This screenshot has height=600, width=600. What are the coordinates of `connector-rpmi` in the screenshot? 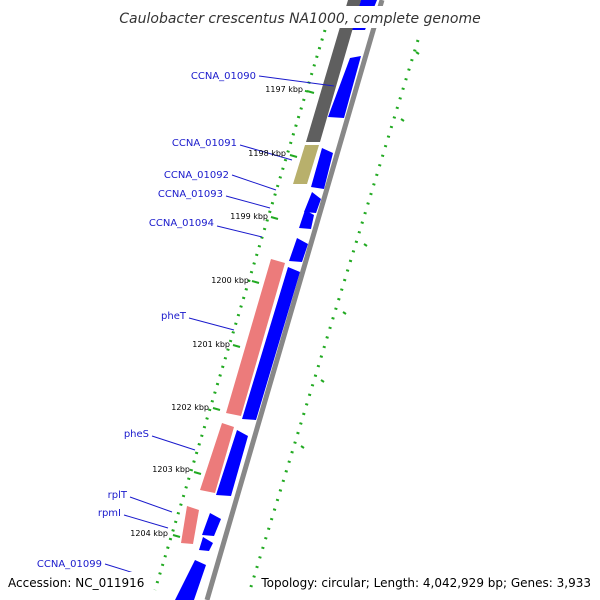 It's located at (146, 521).